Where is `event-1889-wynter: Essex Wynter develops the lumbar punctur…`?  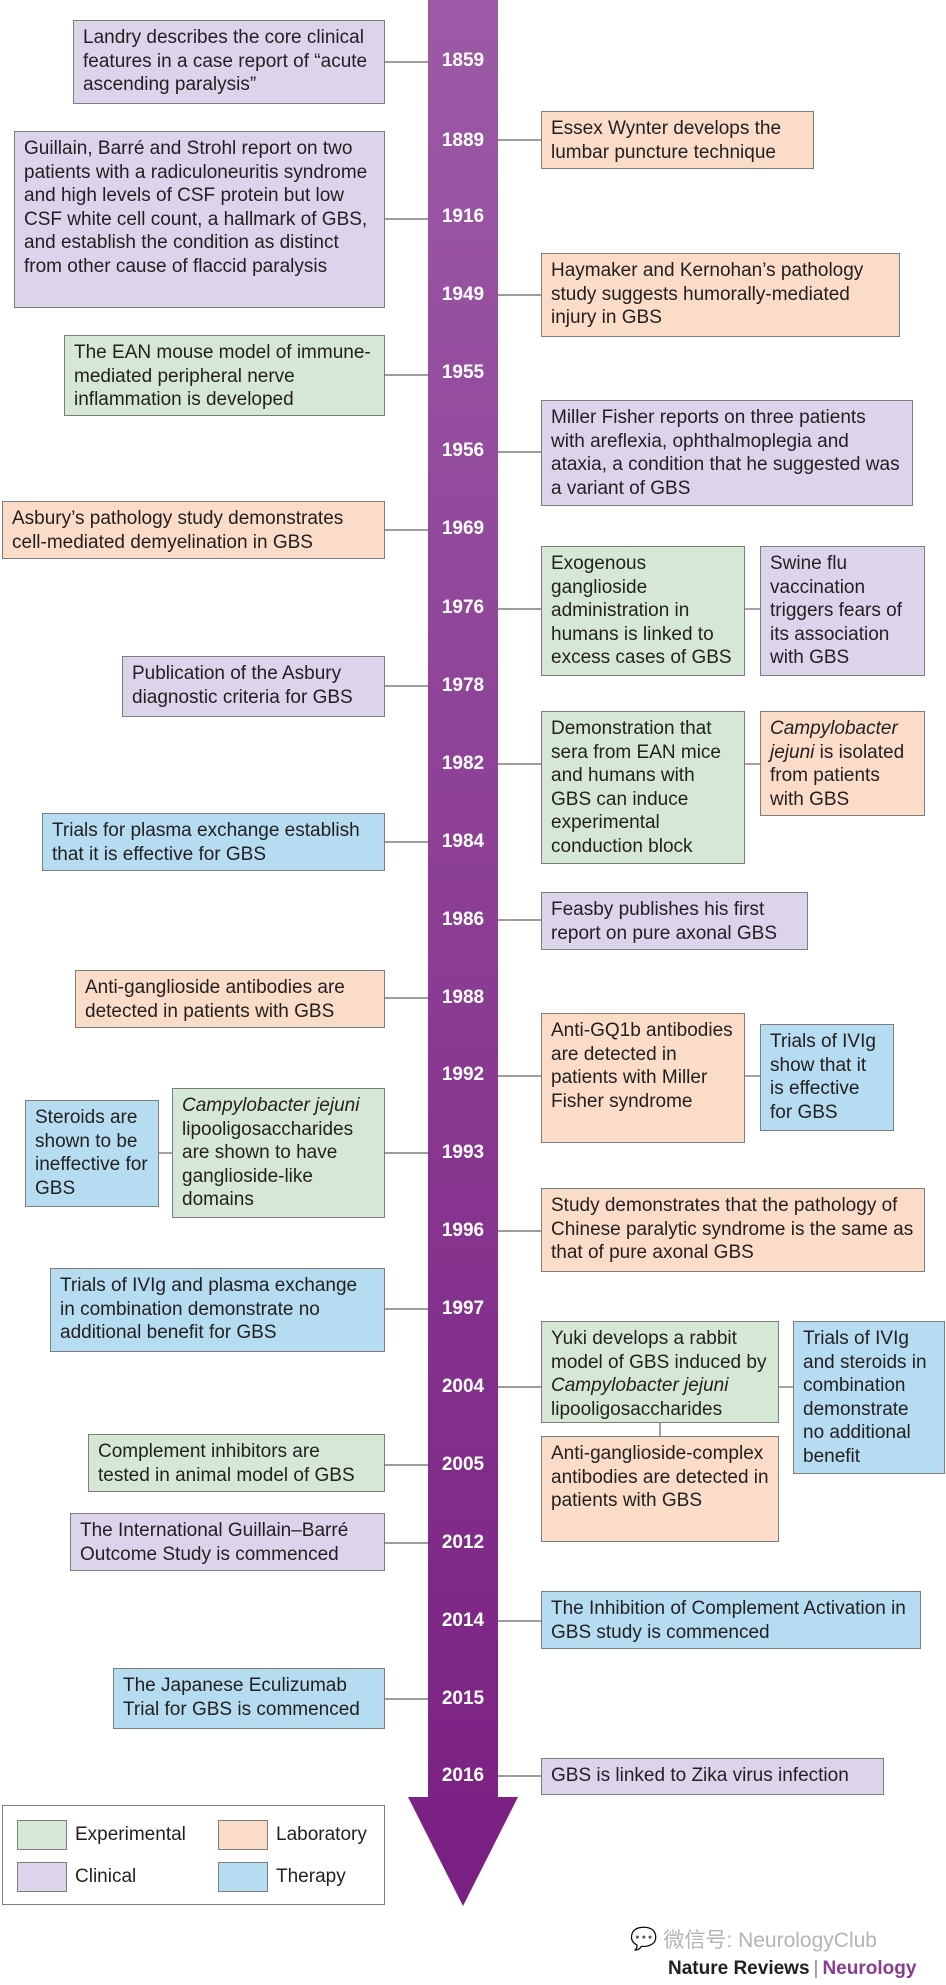 event-1889-wynter: Essex Wynter develops the lumbar punctur… is located at coordinates (677, 140).